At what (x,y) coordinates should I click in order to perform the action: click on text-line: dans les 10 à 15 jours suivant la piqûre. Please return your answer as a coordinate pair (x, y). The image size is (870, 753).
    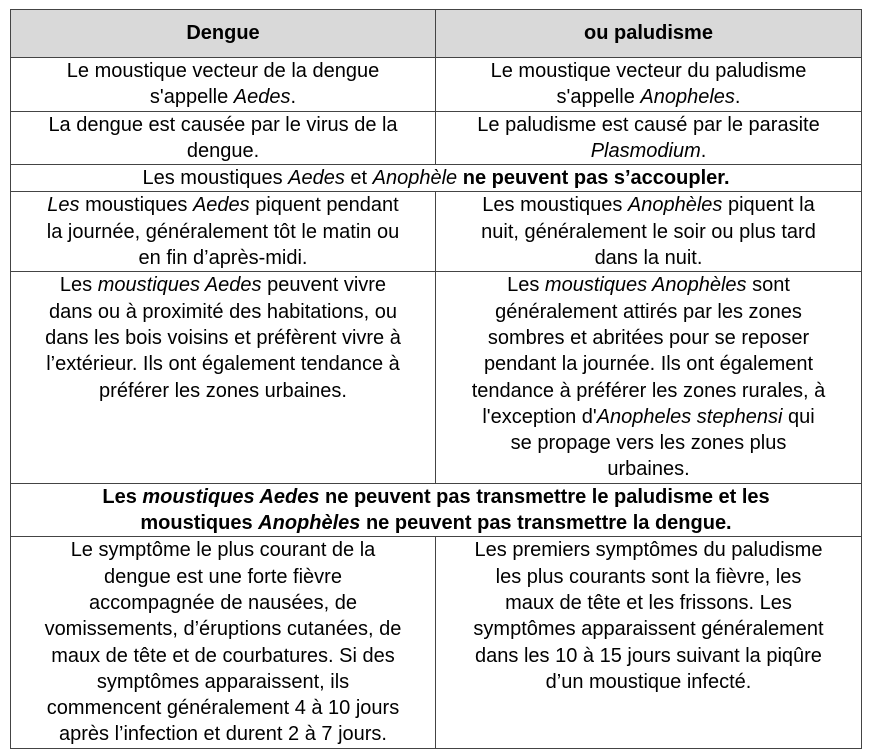
    Looking at the image, I should click on (648, 656).